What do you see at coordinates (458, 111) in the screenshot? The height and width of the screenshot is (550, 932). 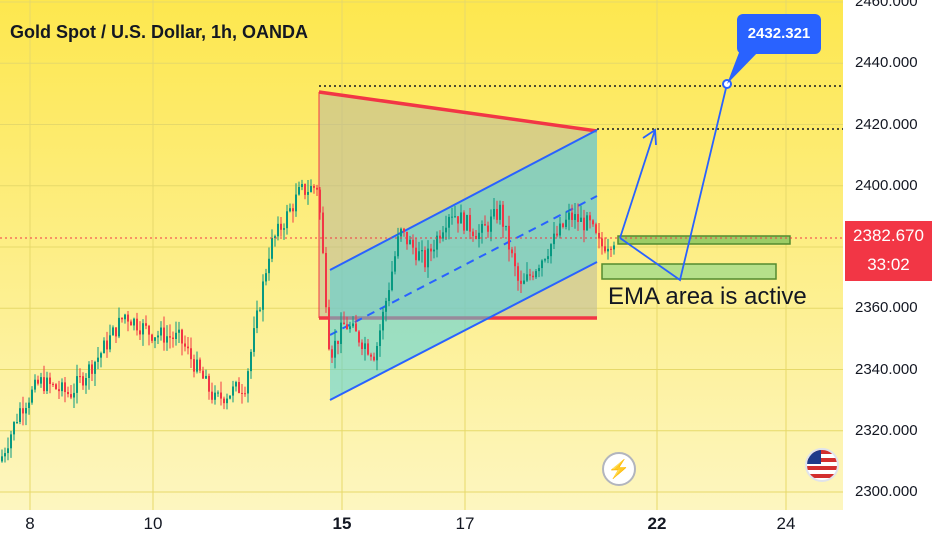 I see `triangle-top-line` at bounding box center [458, 111].